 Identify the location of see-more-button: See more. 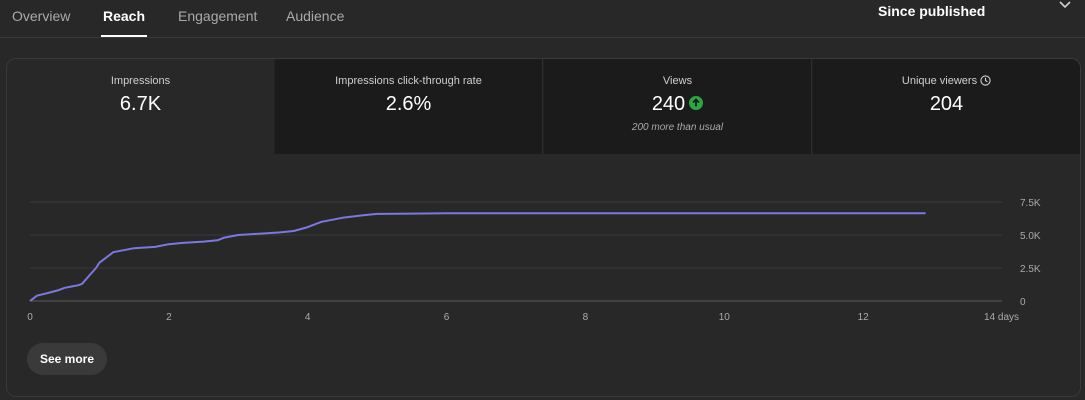
(67, 359).